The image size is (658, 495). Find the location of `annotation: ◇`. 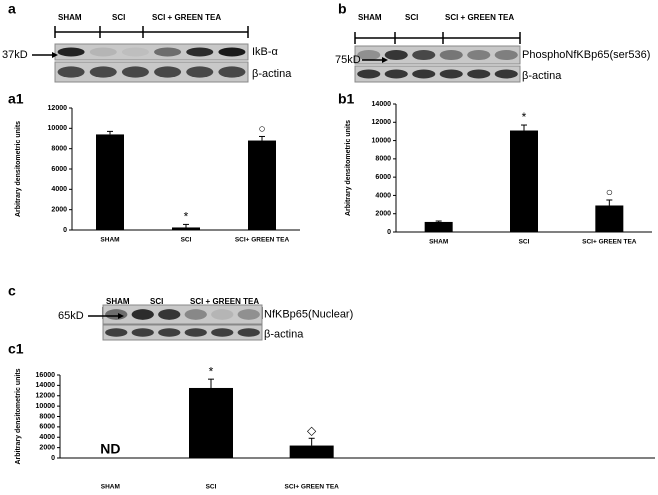

annotation: ◇ is located at coordinates (312, 430).